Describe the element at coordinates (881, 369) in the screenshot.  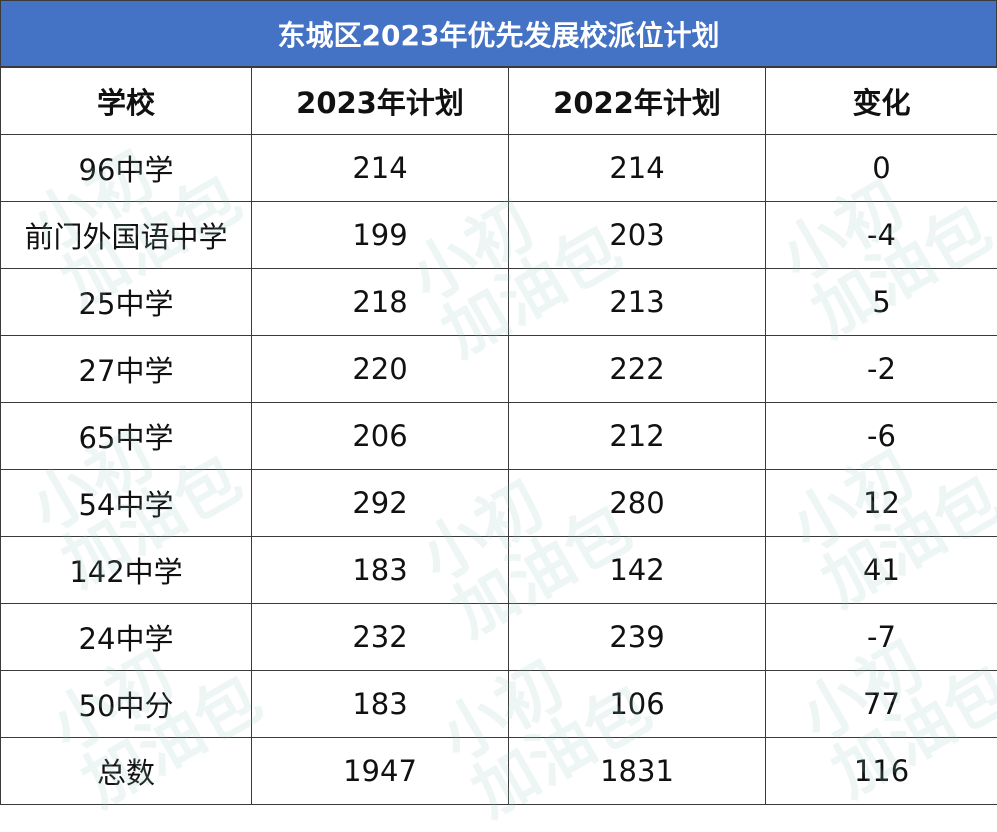
I see `cell-change: -2` at that location.